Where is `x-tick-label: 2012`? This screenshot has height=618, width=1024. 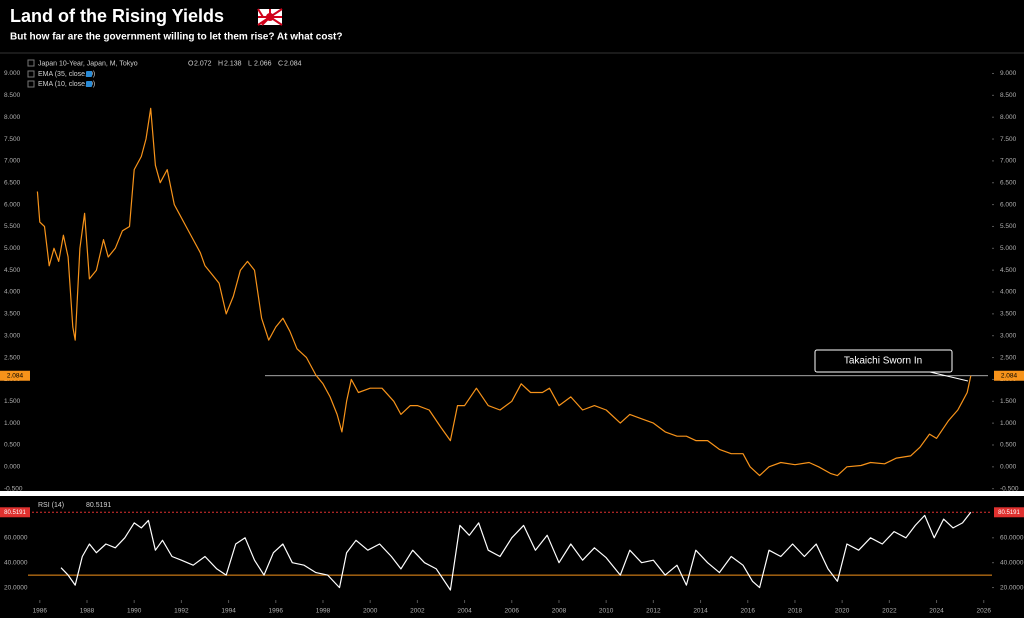
x-tick-label: 2012 is located at coordinates (653, 611).